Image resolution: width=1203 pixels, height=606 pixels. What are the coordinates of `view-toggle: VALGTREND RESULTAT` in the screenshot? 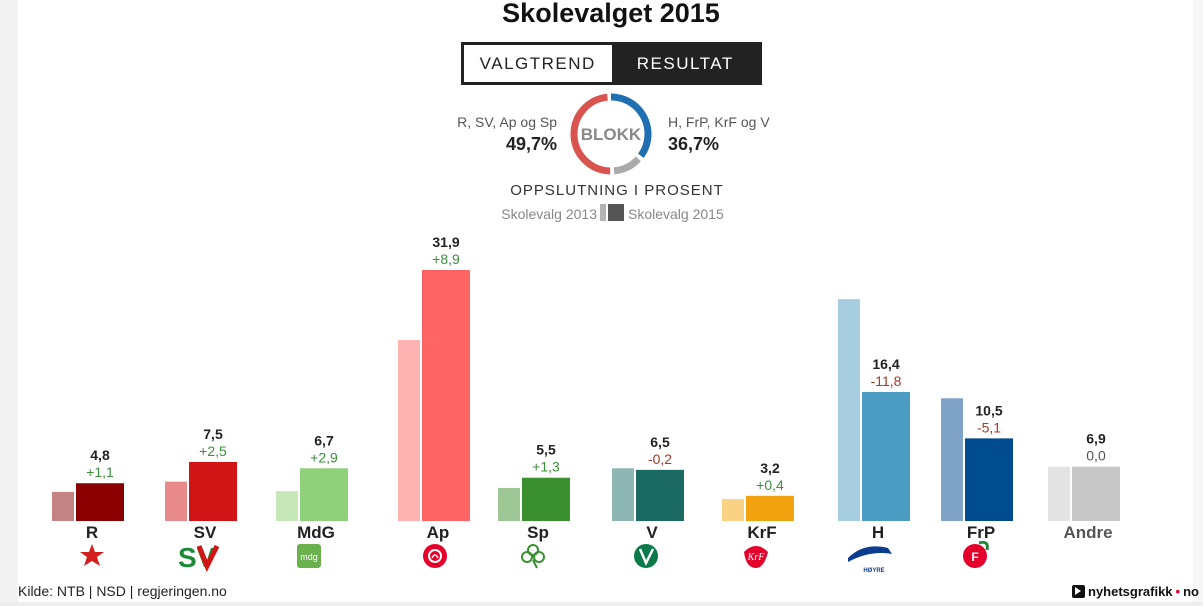 It's located at (611, 63).